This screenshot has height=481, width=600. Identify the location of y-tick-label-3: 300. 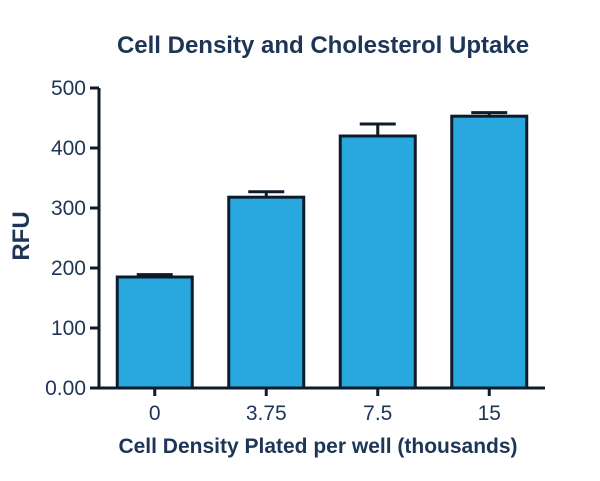
(68, 208).